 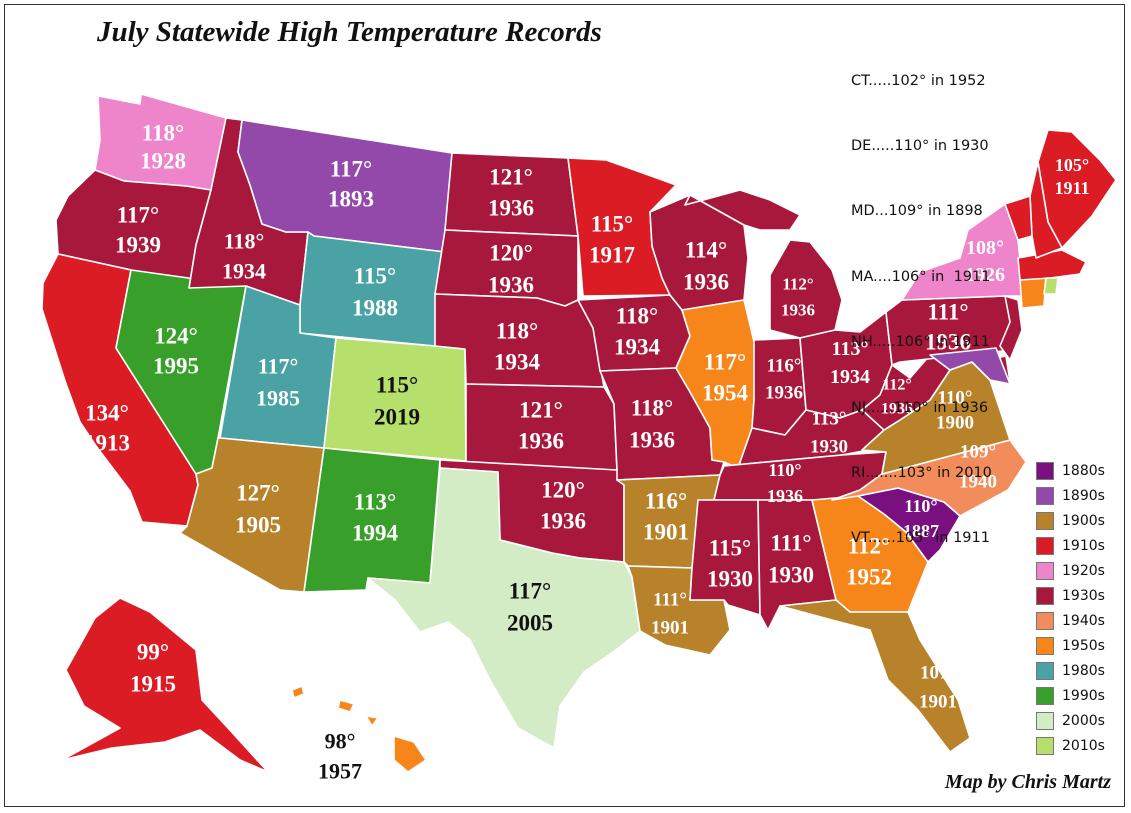 What do you see at coordinates (375, 533) in the screenshot?
I see `state-nm-year-label: 1994` at bounding box center [375, 533].